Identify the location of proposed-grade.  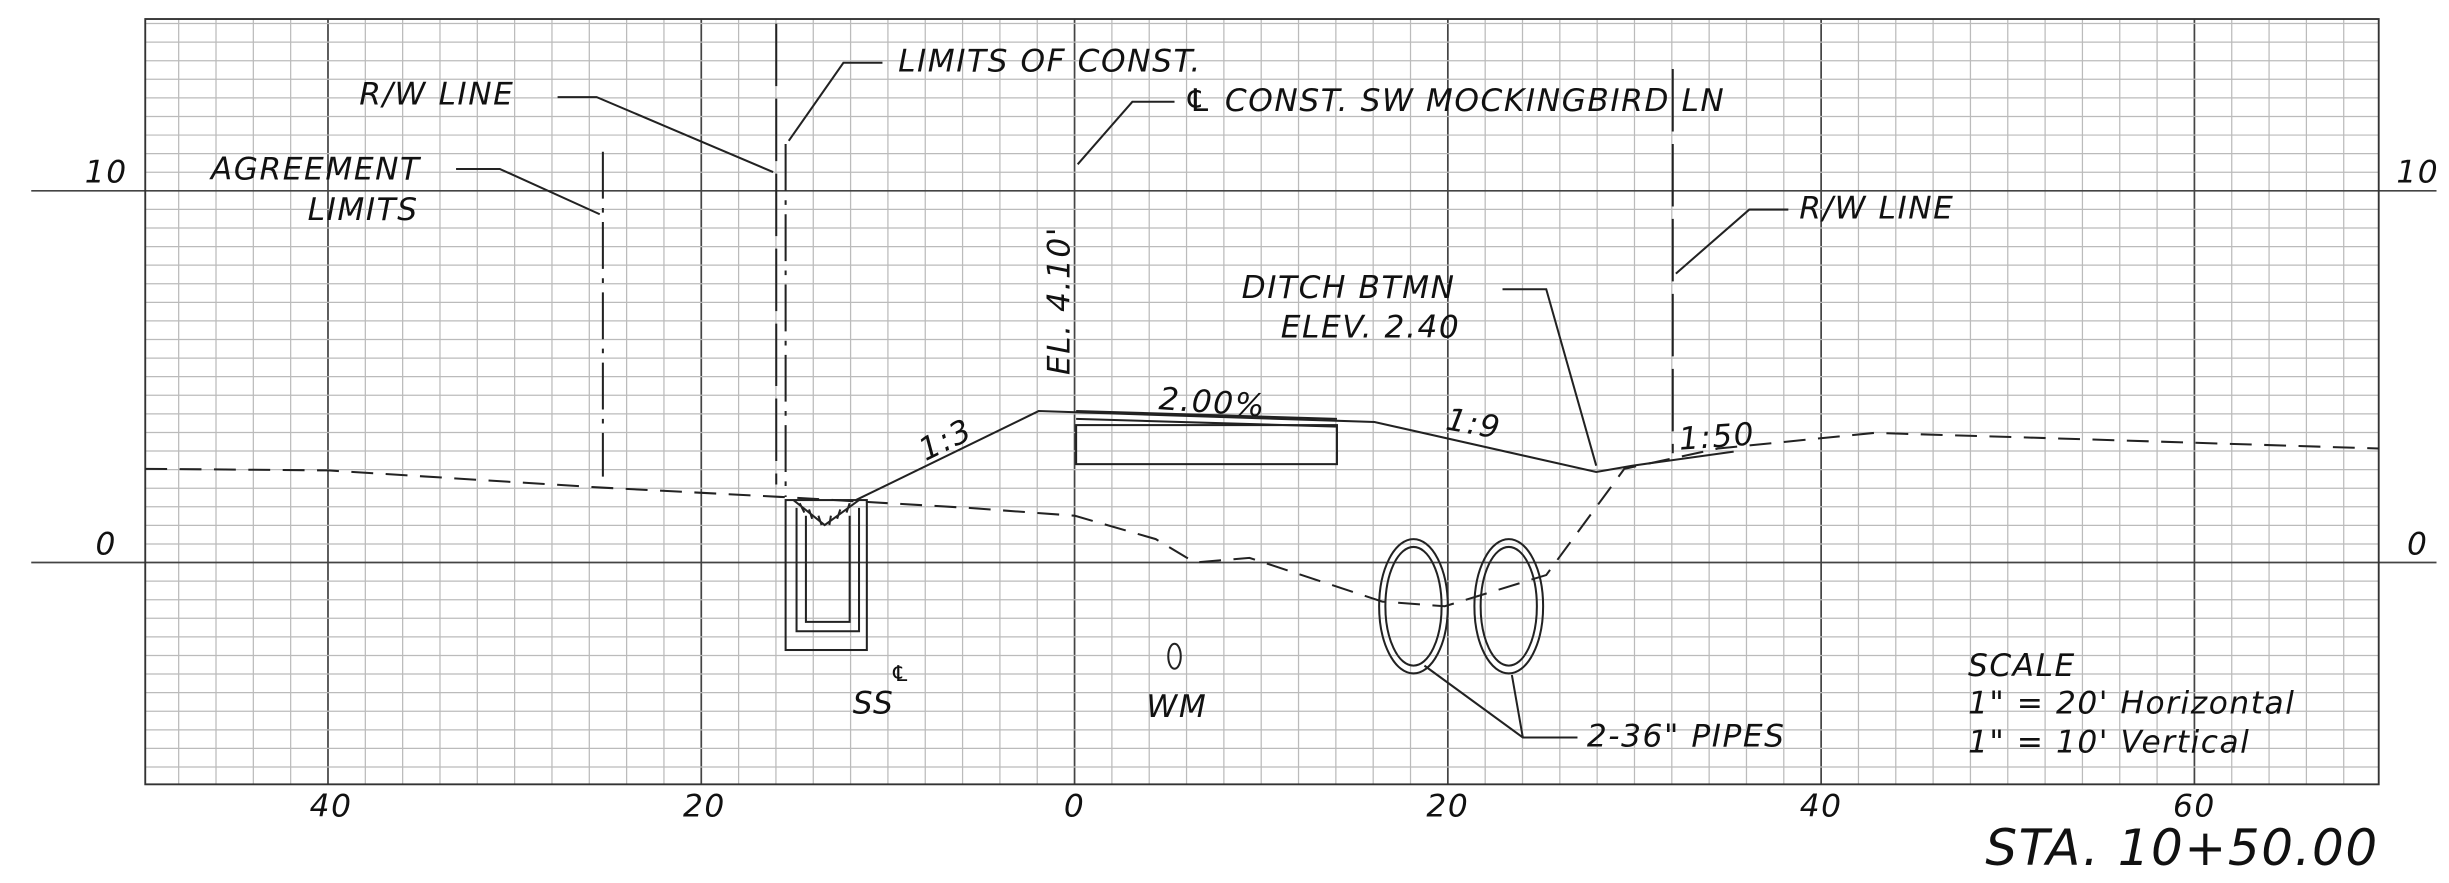
(1294, 455).